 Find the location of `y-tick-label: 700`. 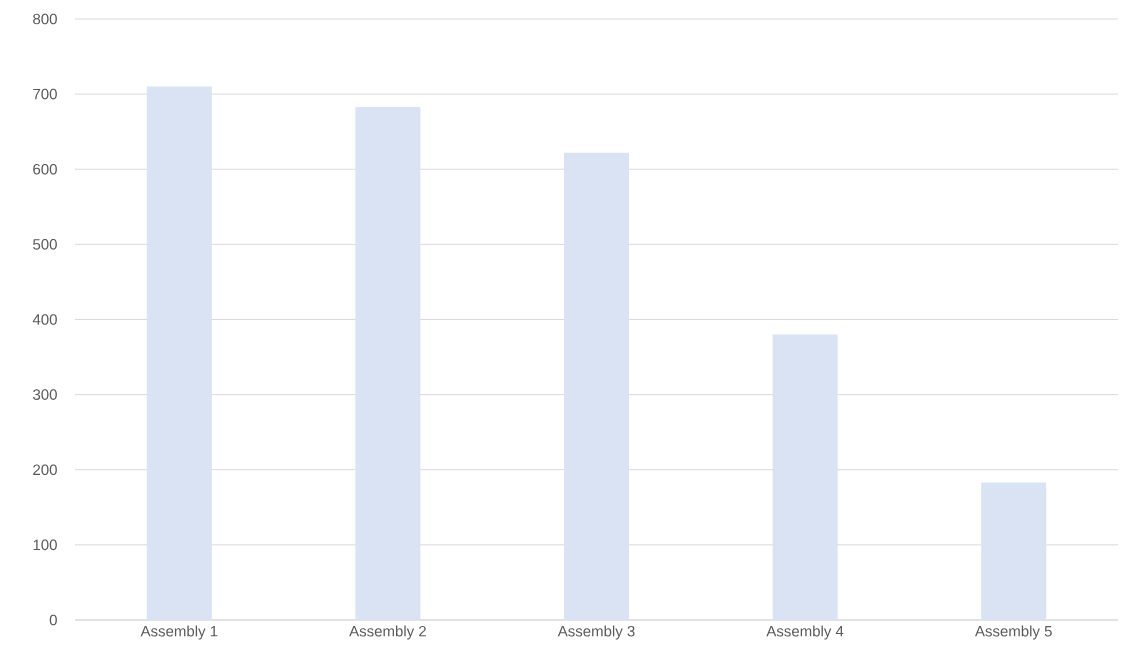

y-tick-label: 700 is located at coordinates (45, 94).